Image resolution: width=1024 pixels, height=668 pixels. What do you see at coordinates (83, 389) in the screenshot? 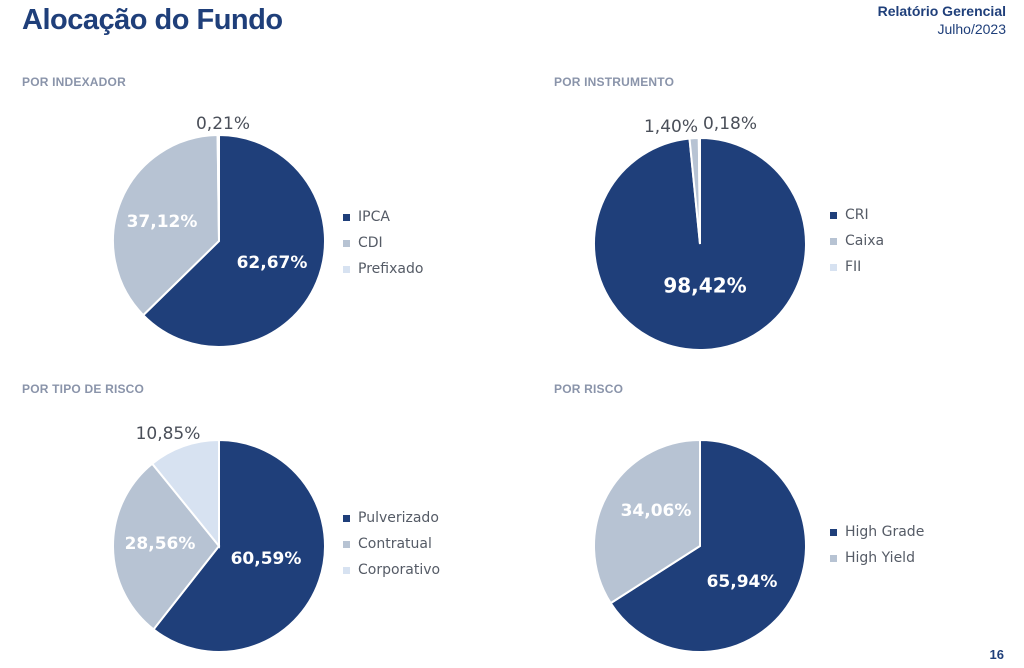
I see `section-title-tipo-risco: POR TIPO DE RISCO` at bounding box center [83, 389].